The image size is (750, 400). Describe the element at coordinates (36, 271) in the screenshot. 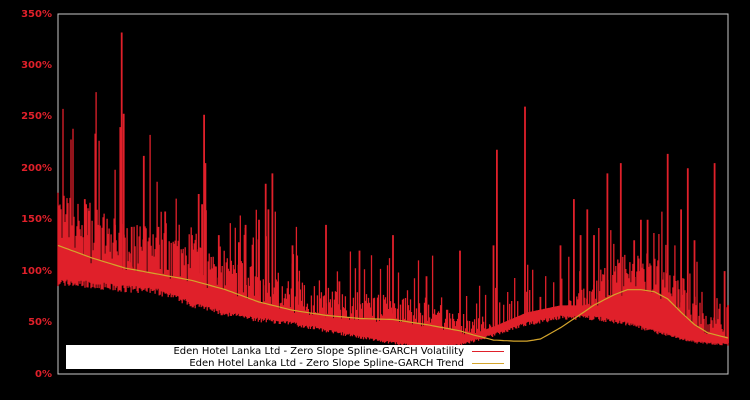

I see `y-tick-label: 100%` at that location.